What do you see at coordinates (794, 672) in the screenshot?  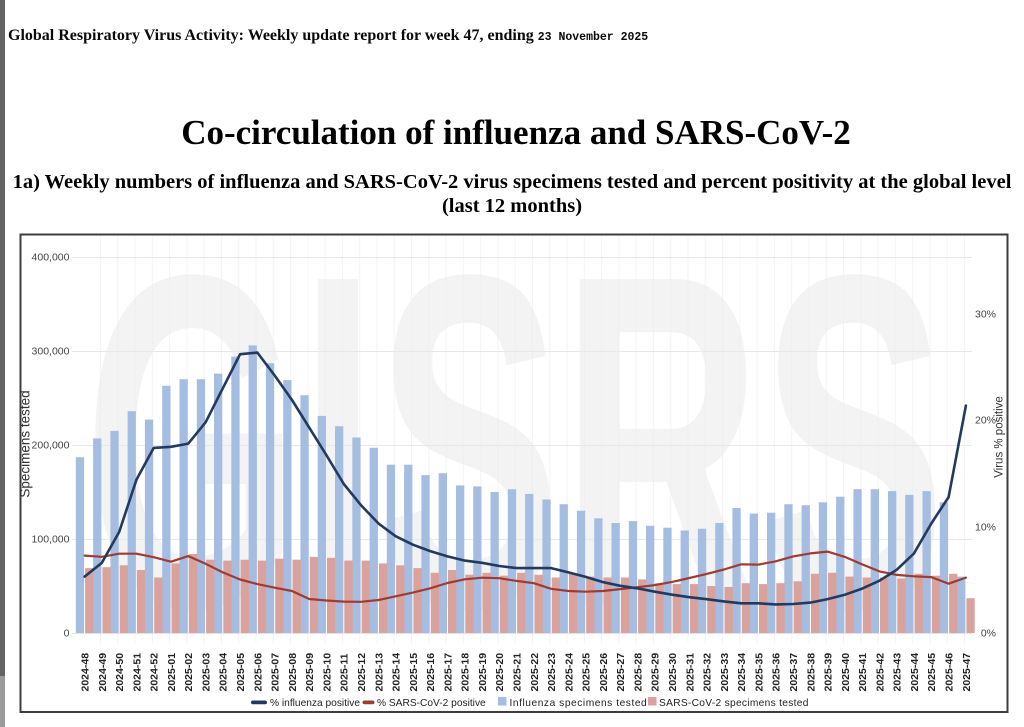 I see `svg-text: 2025-37` at bounding box center [794, 672].